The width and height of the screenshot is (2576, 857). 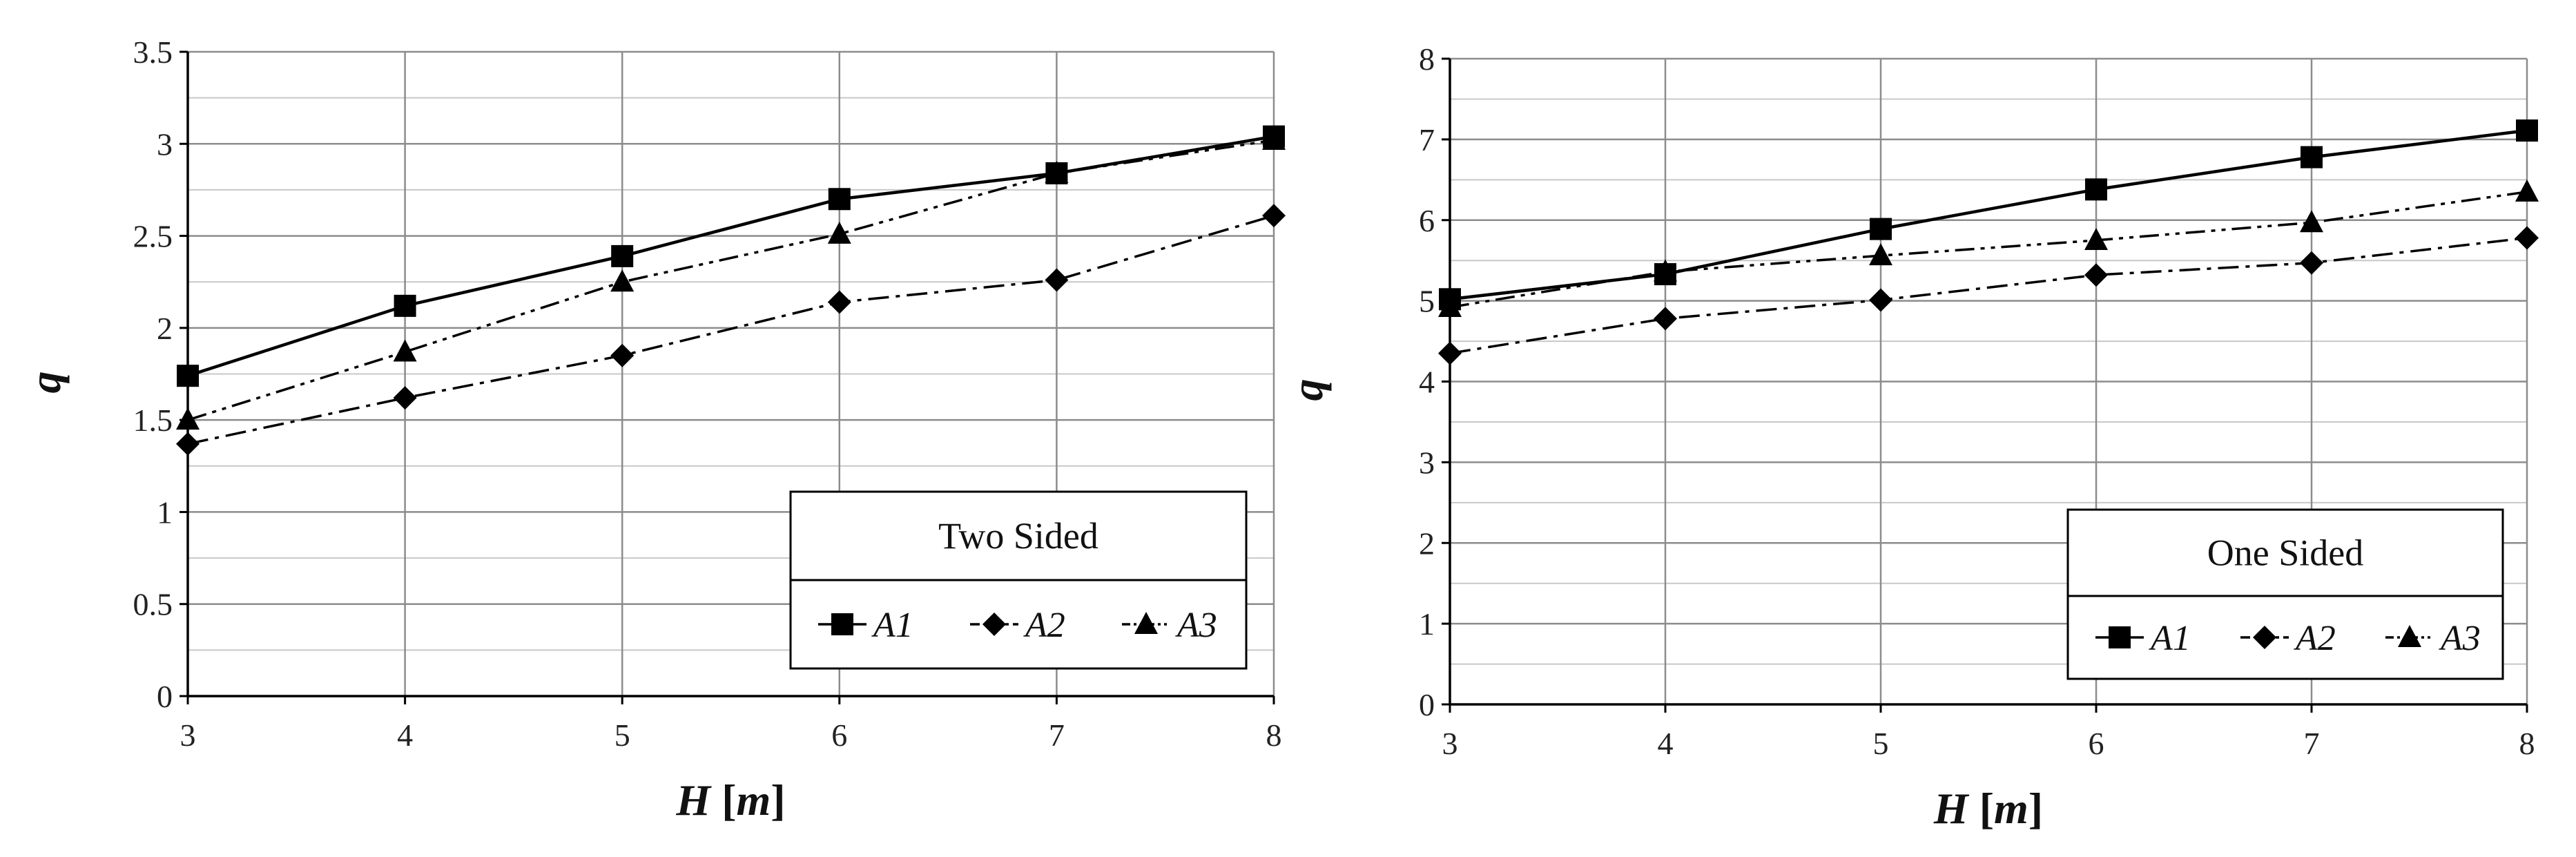 I want to click on y-tick-label: 5, so click(x=1427, y=301).